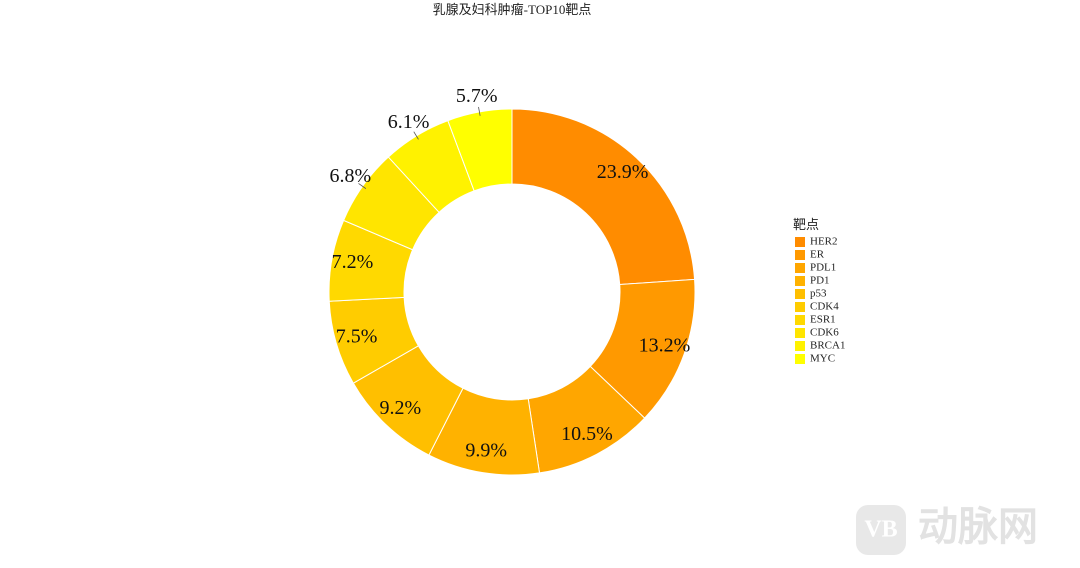  I want to click on watermark-logo-text: VB, so click(880, 530).